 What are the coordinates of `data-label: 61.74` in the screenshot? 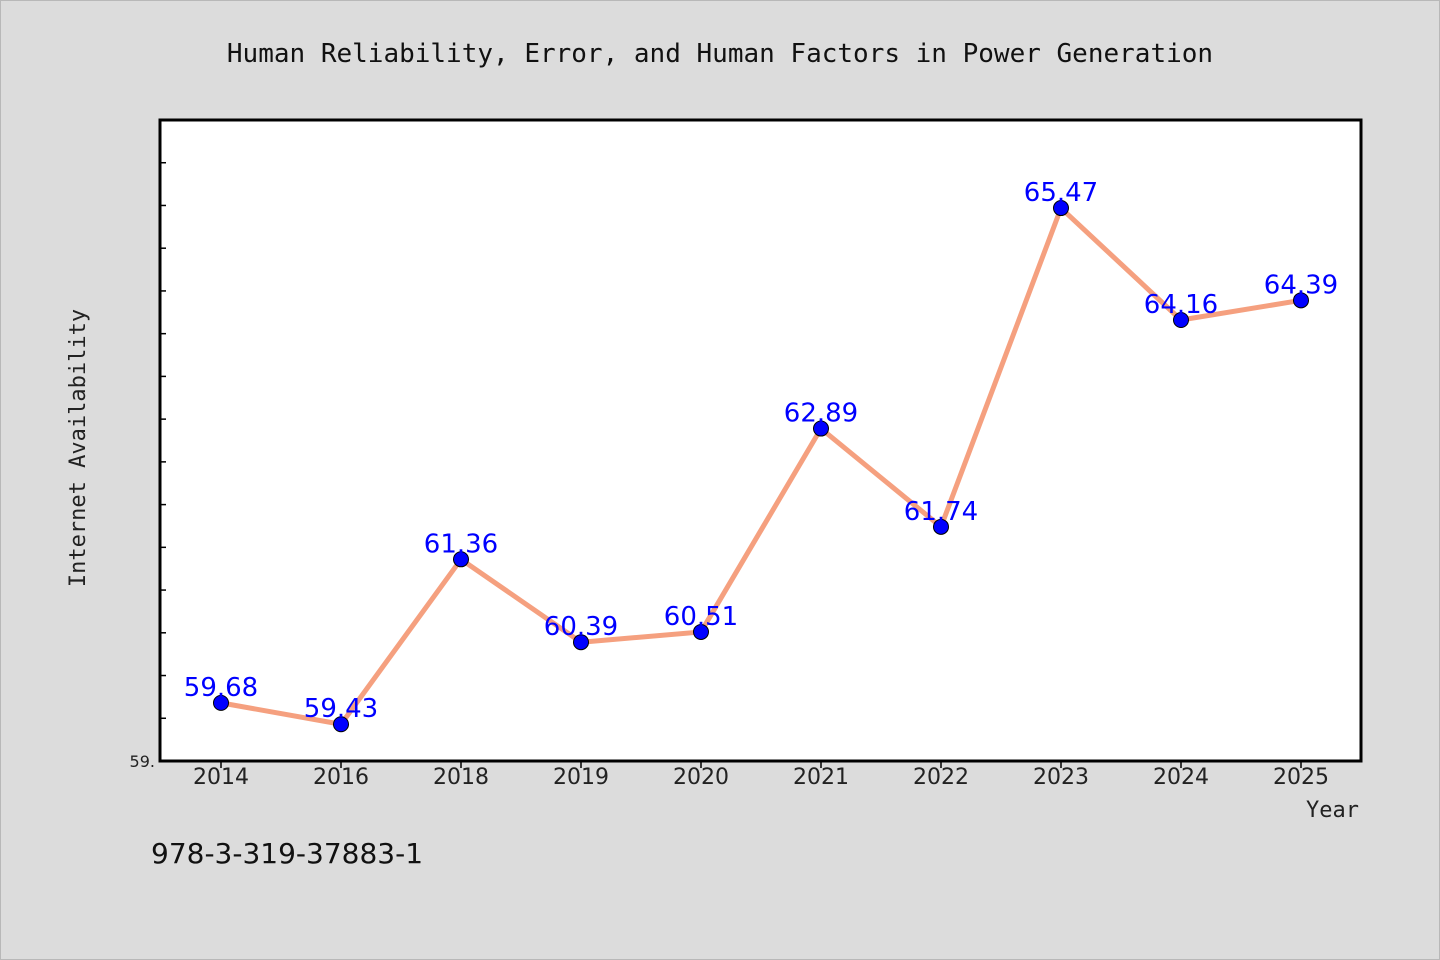 It's located at (941, 512).